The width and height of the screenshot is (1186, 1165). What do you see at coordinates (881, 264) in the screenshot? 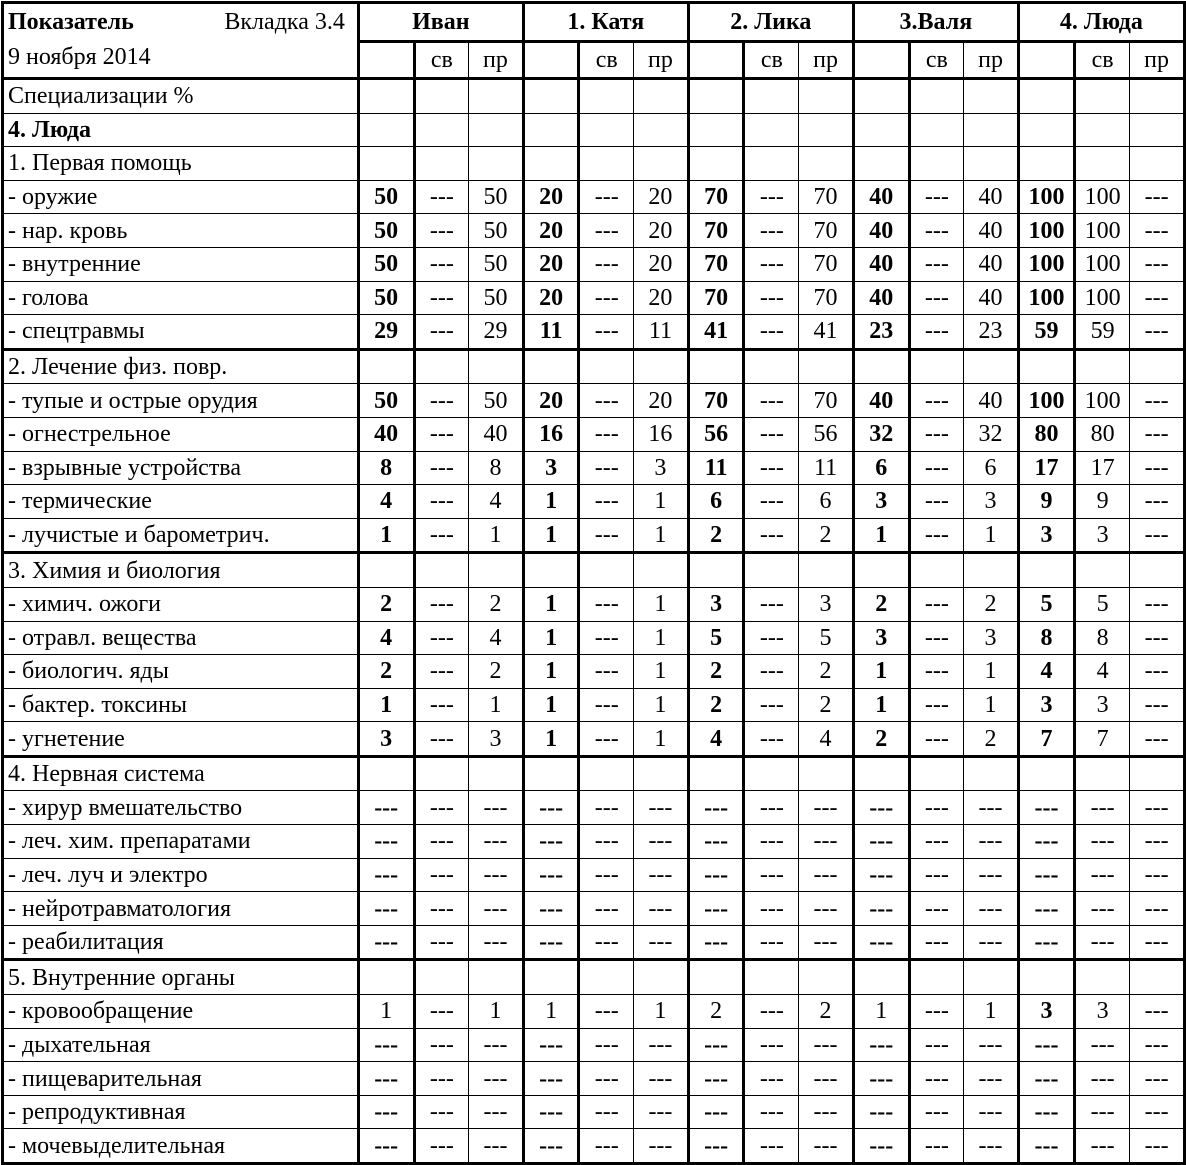
I see `total-cell: 40` at bounding box center [881, 264].